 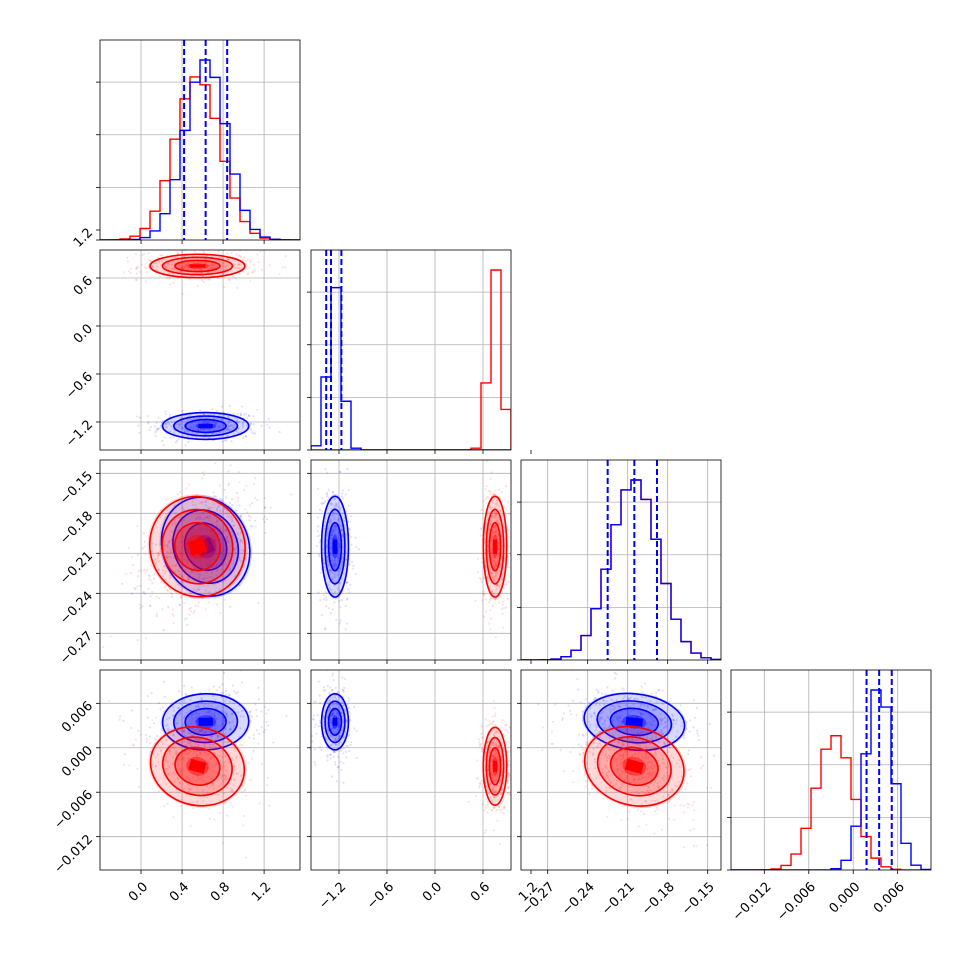 I want to click on y-tick-label-p2: −0.24, so click(x=76, y=608).